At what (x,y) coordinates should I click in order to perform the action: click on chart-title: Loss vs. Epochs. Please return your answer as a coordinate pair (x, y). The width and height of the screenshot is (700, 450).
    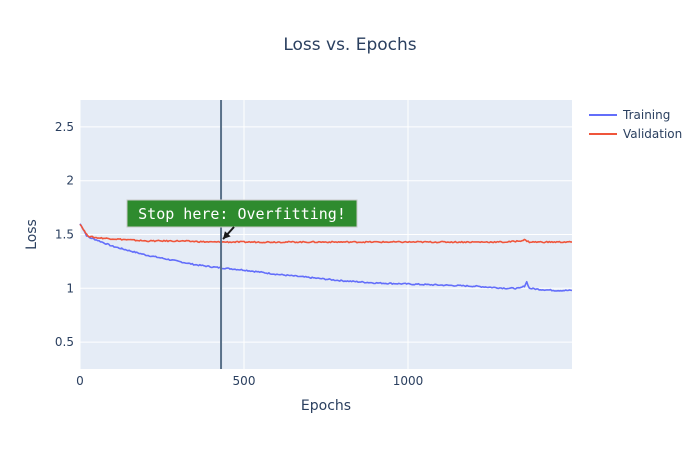
    Looking at the image, I should click on (349, 45).